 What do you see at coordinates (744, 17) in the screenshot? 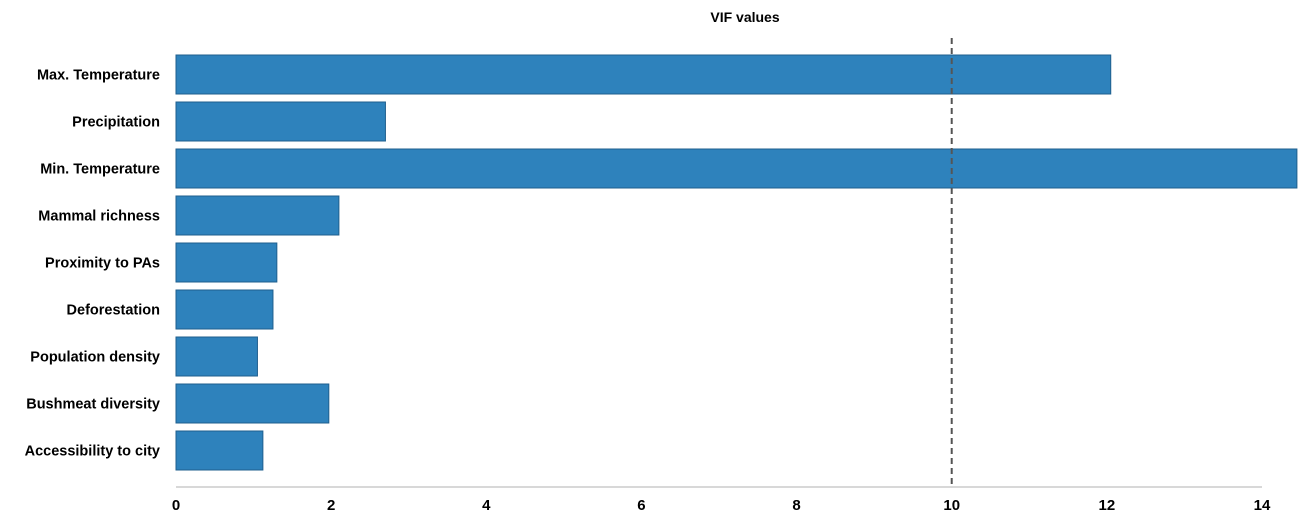
I see `chart-title: VIF values` at bounding box center [744, 17].